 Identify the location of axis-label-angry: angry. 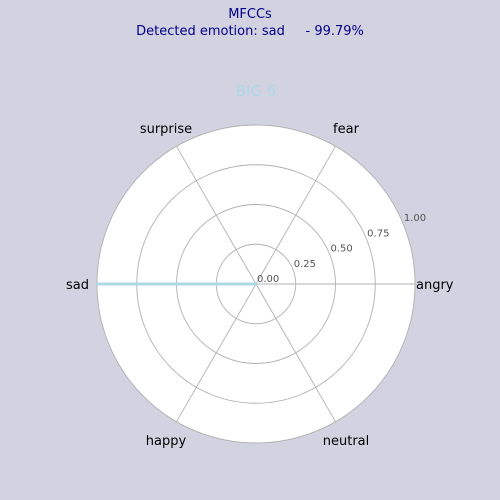
(435, 285).